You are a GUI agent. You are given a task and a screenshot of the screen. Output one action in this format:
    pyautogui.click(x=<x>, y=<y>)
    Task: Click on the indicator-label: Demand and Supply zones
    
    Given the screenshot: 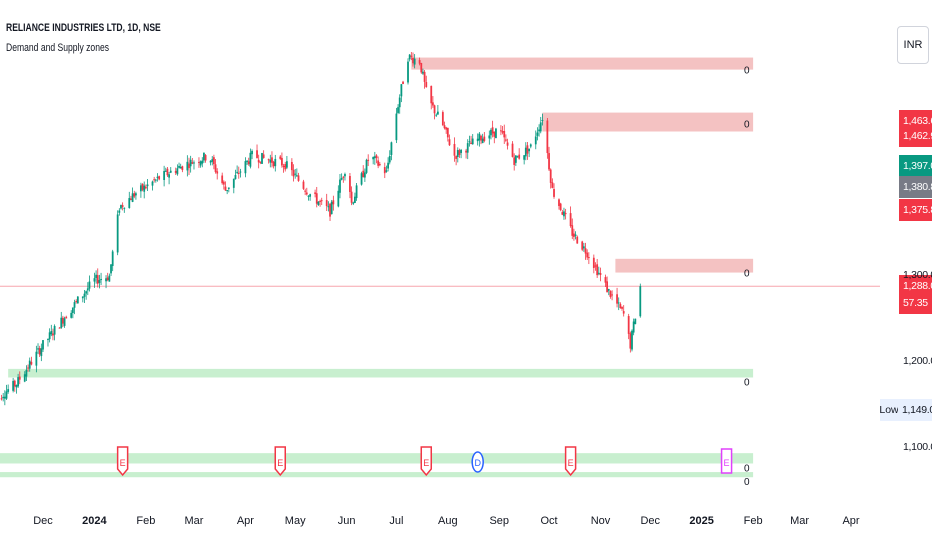 What is the action you would take?
    pyautogui.click(x=58, y=48)
    